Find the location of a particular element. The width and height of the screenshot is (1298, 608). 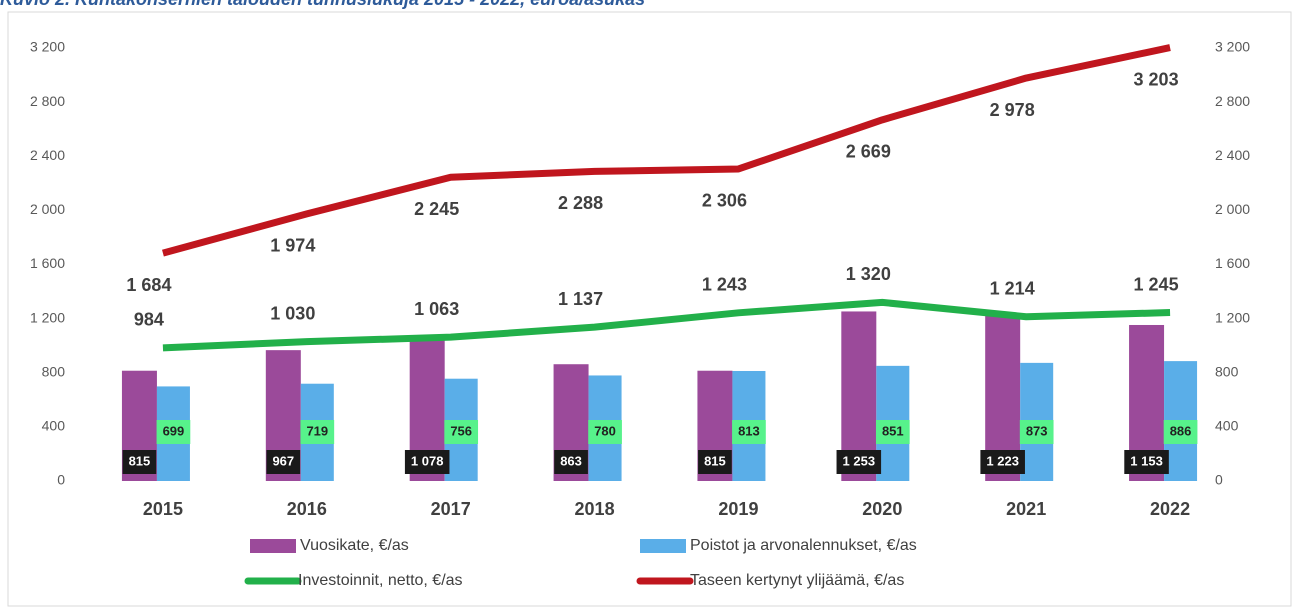

legend-label: Taseen kertynyt ylijäämä, €/as is located at coordinates (797, 580).